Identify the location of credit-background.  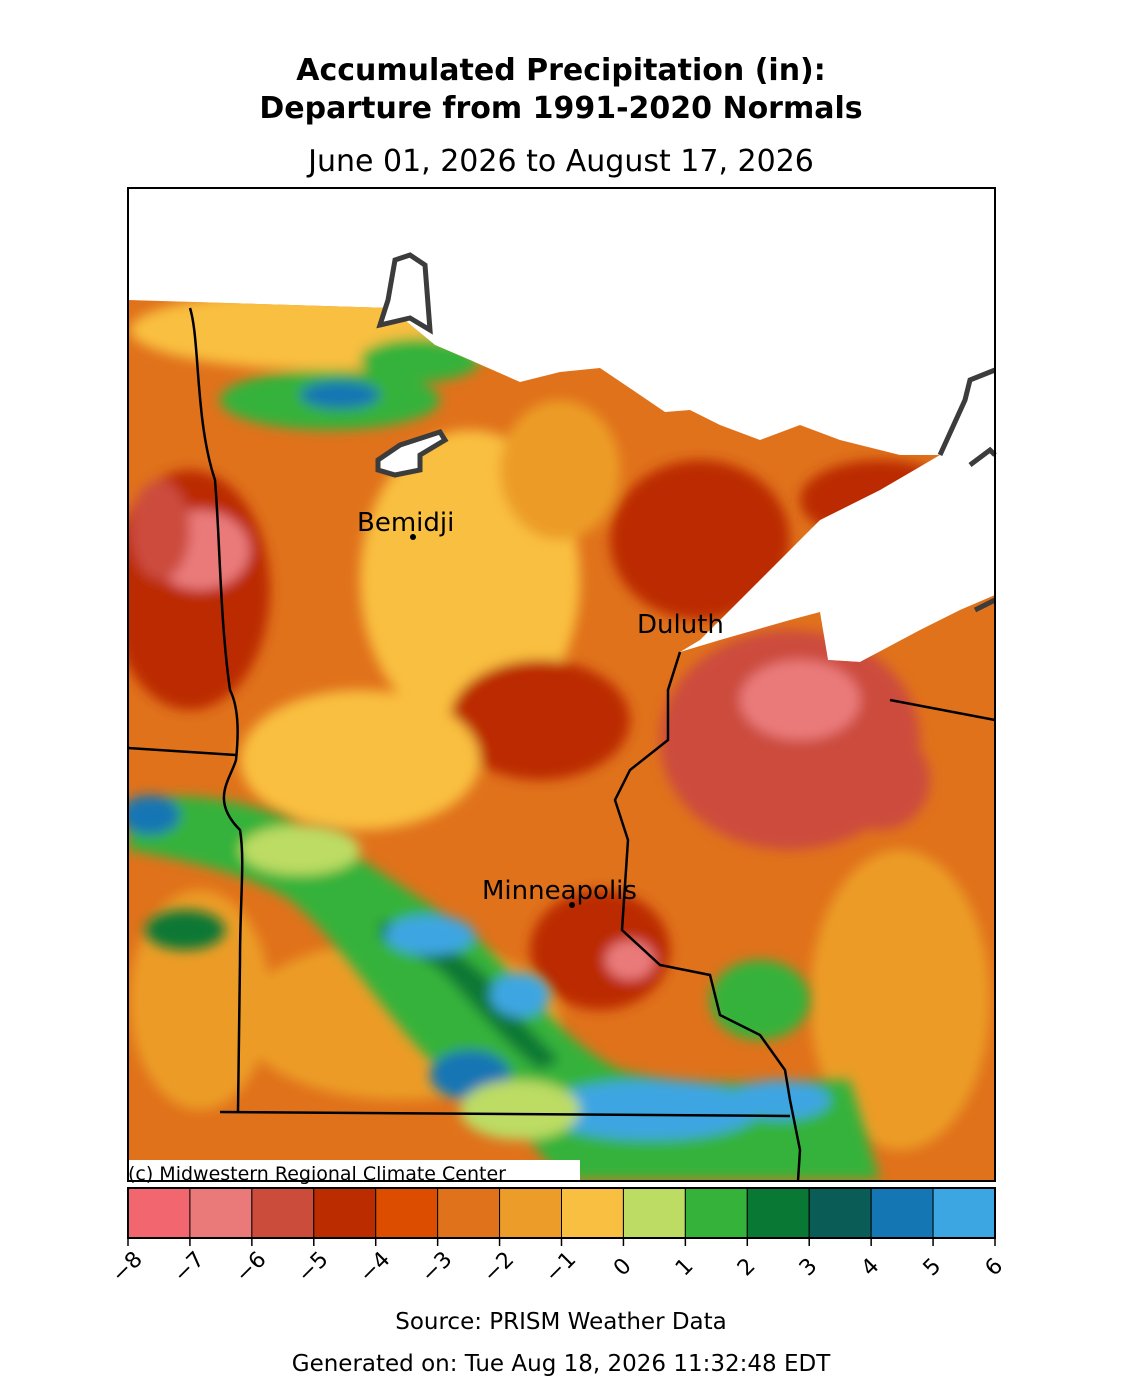
(354, 1171).